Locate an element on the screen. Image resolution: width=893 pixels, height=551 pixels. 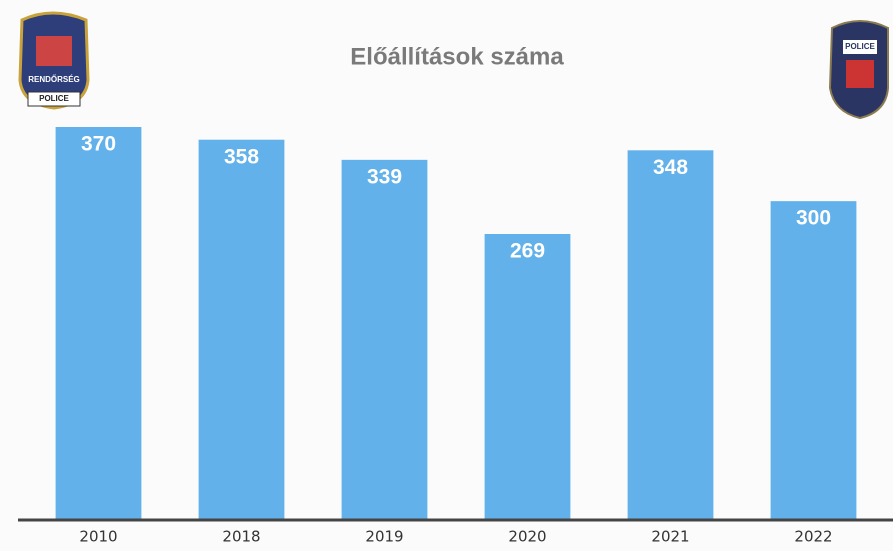
data-label: 269 is located at coordinates (527, 251).